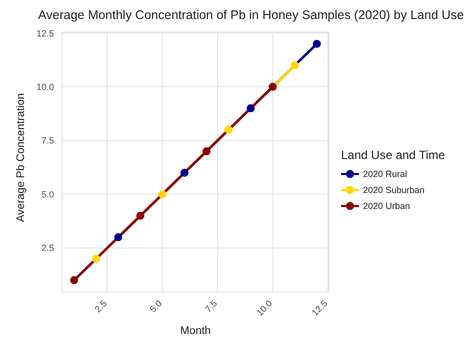  I want to click on x-tick-label: 5.0, so click(156, 306).